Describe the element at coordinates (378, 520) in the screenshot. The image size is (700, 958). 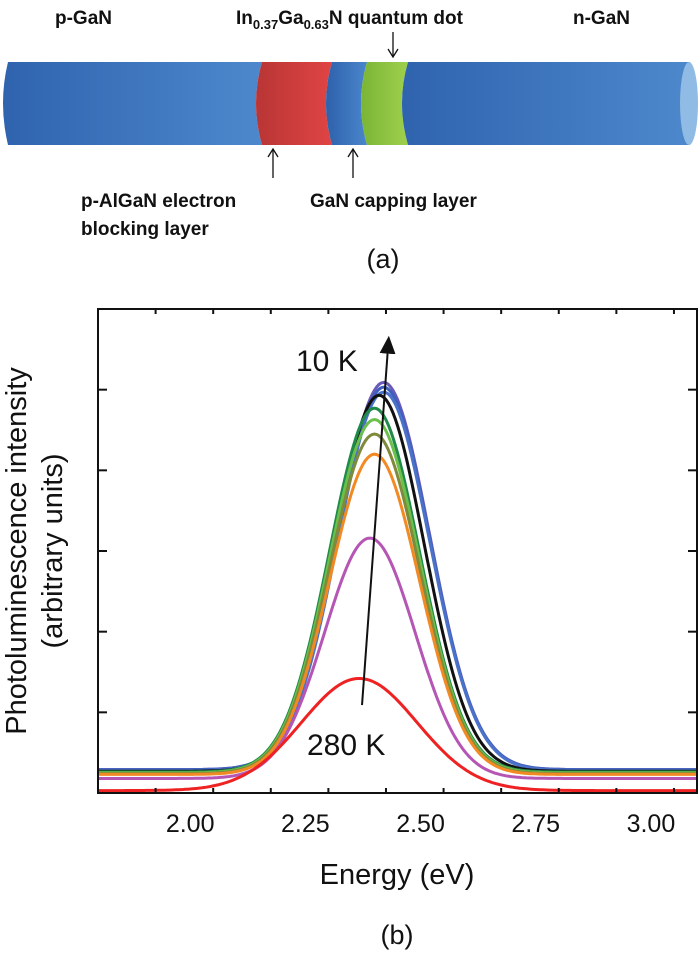
I see `temperature-arrow` at that location.